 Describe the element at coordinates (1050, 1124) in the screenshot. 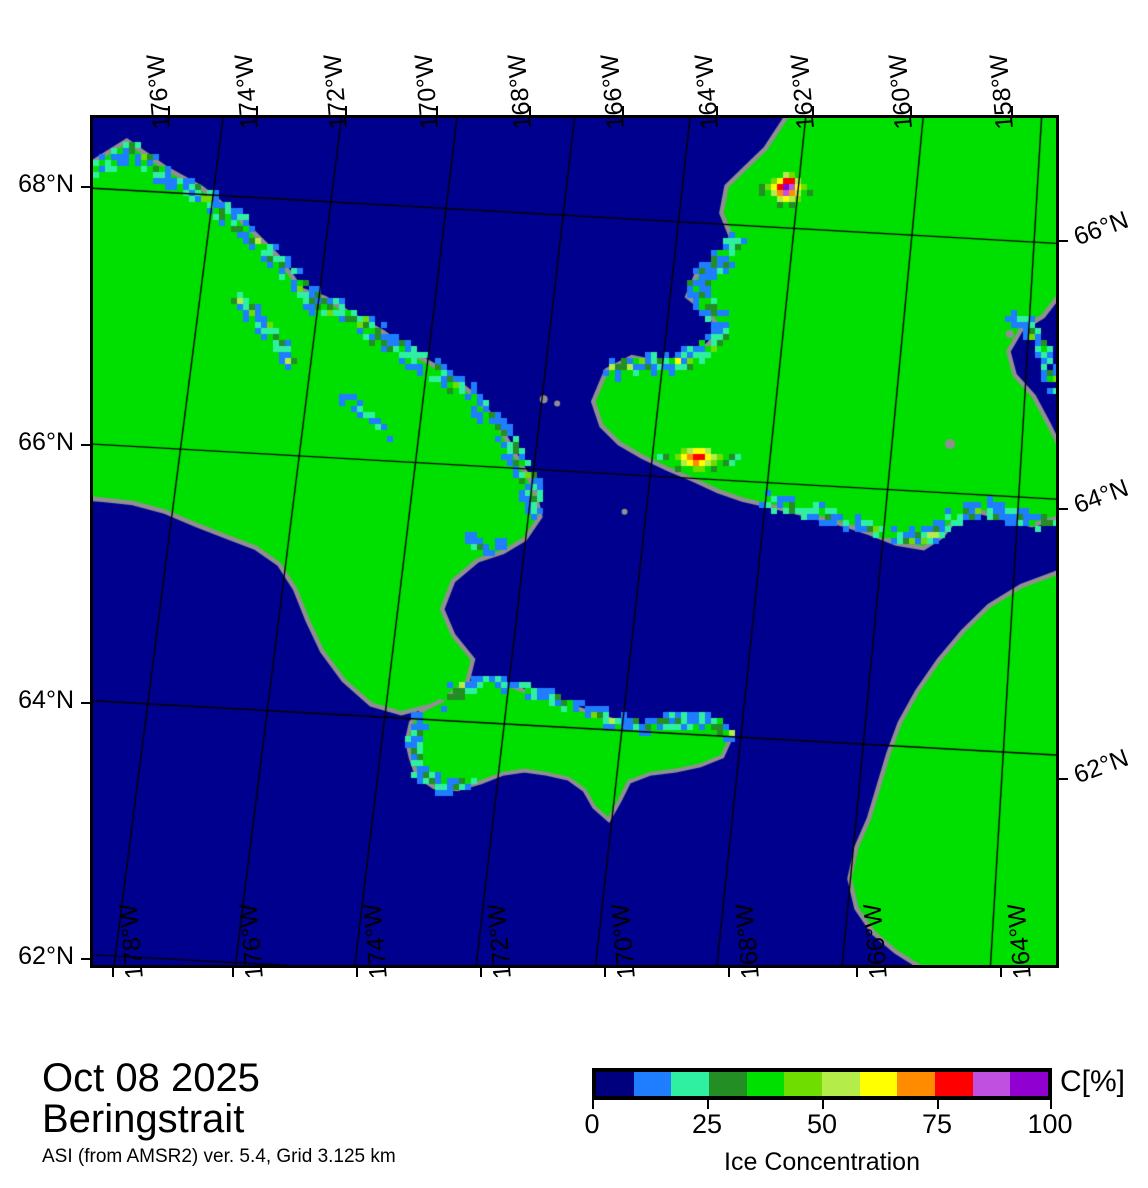

I see `colorbar-tick-label-4: 100` at that location.